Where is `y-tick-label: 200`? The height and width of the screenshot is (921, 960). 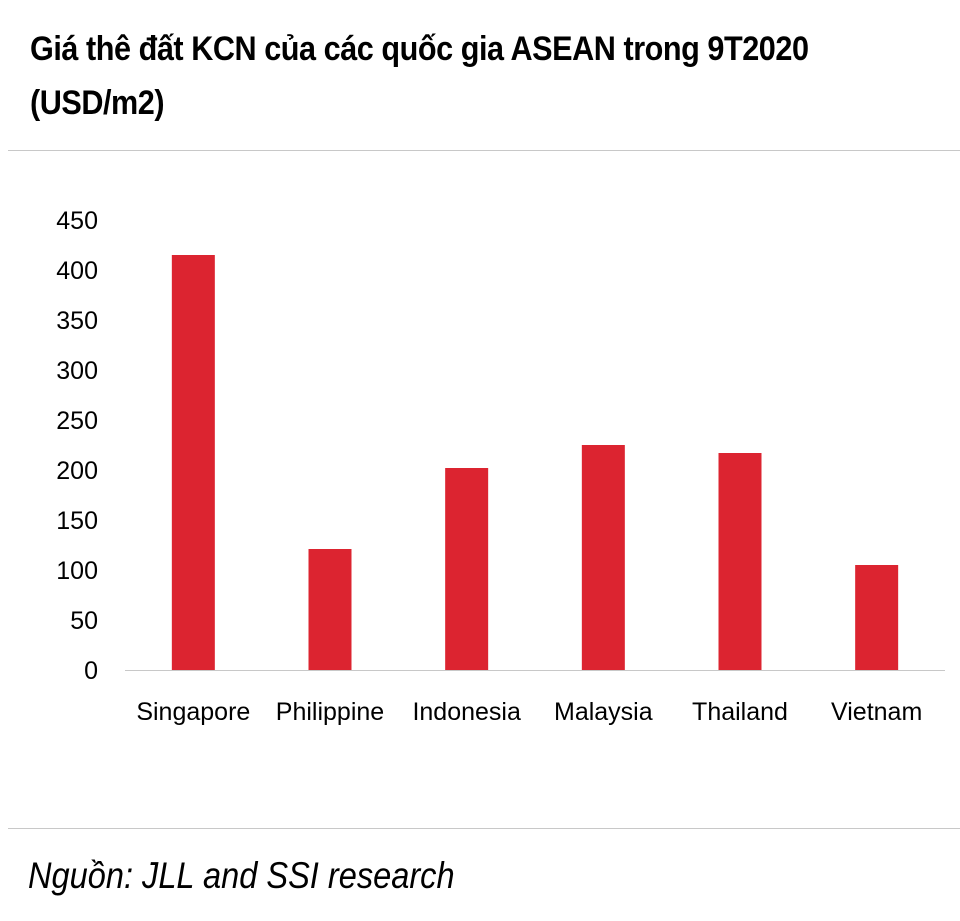
y-tick-label: 200 is located at coordinates (77, 471).